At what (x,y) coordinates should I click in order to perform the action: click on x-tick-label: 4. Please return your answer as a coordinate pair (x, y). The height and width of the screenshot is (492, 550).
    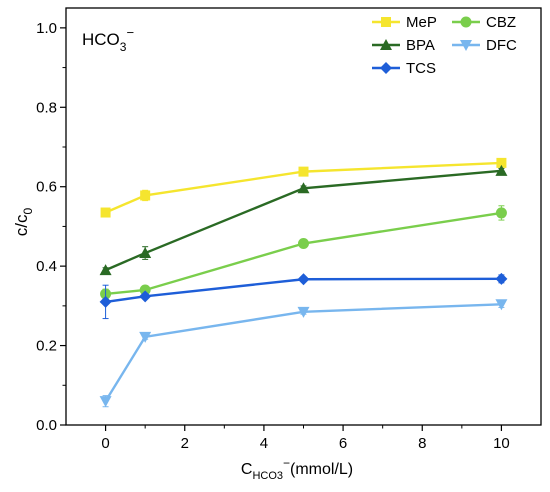
    Looking at the image, I should click on (264, 443).